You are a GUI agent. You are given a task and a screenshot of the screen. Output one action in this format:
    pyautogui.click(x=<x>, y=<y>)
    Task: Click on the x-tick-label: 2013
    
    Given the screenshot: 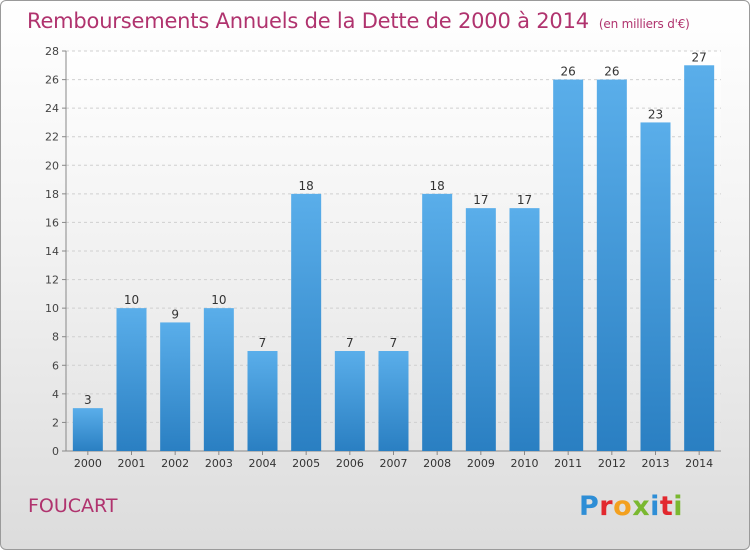 What is the action you would take?
    pyautogui.click(x=656, y=463)
    